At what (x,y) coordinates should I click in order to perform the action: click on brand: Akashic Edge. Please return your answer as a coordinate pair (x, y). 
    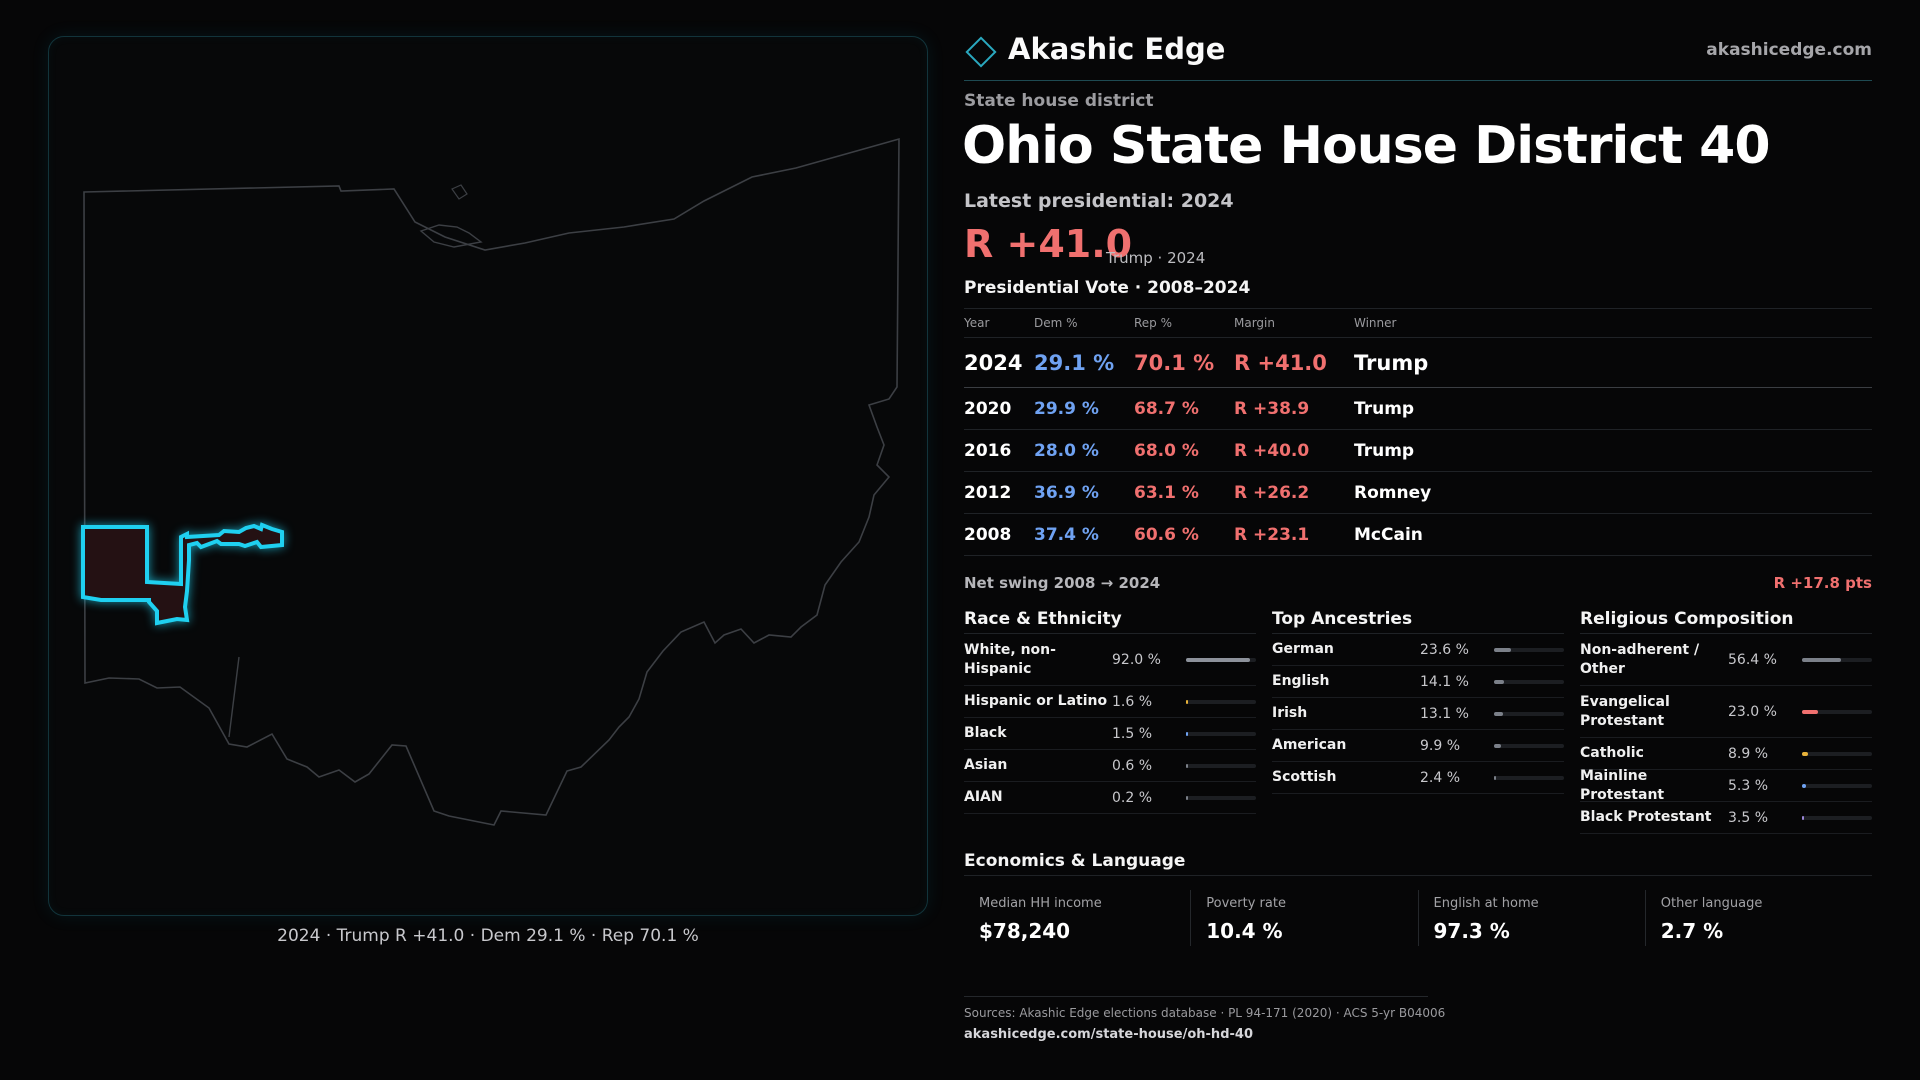
    Looking at the image, I should click on (1095, 50).